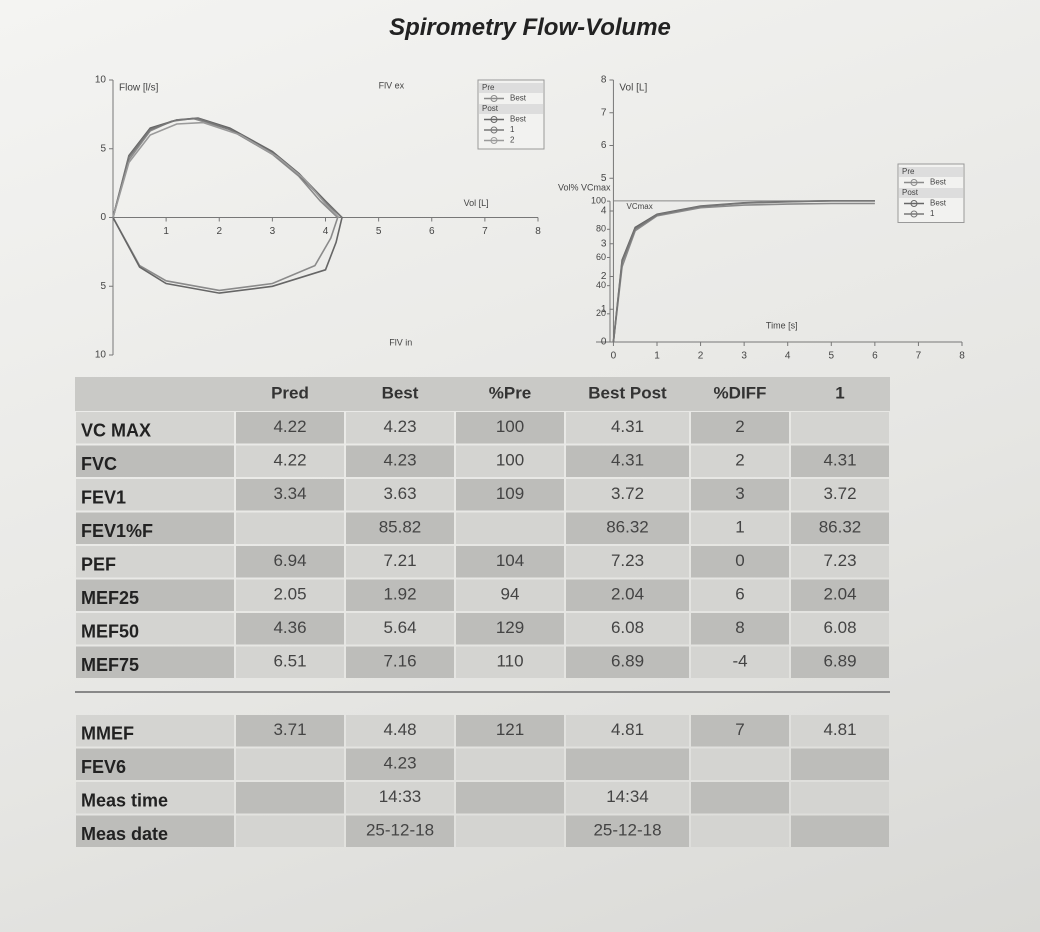 The width and height of the screenshot is (1040, 932). What do you see at coordinates (482, 394) in the screenshot?
I see `header-bg` at bounding box center [482, 394].